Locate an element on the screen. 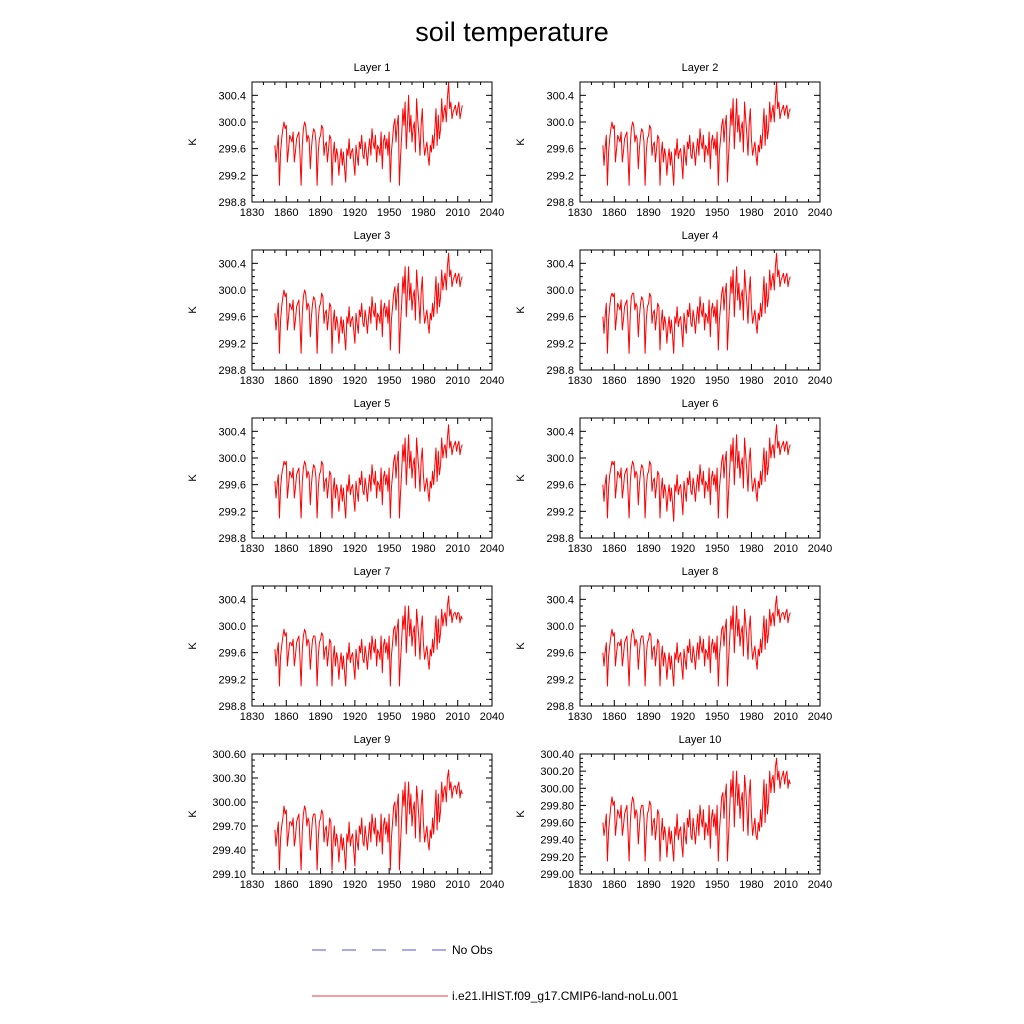  layer-2-ytick-label: 300.0 is located at coordinates (560, 123).